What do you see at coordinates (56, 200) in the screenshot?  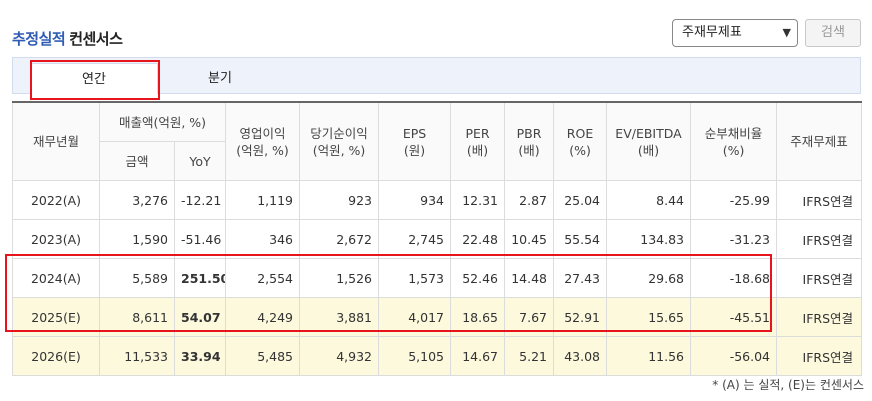 I see `cell-year: 2022(A)` at bounding box center [56, 200].